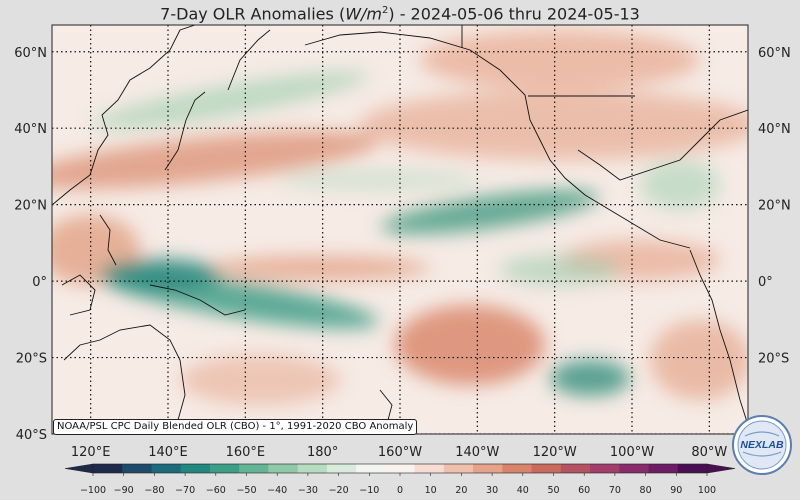 The height and width of the screenshot is (500, 800). Describe the element at coordinates (246, 452) in the screenshot. I see `lon-label: 160°E` at that location.